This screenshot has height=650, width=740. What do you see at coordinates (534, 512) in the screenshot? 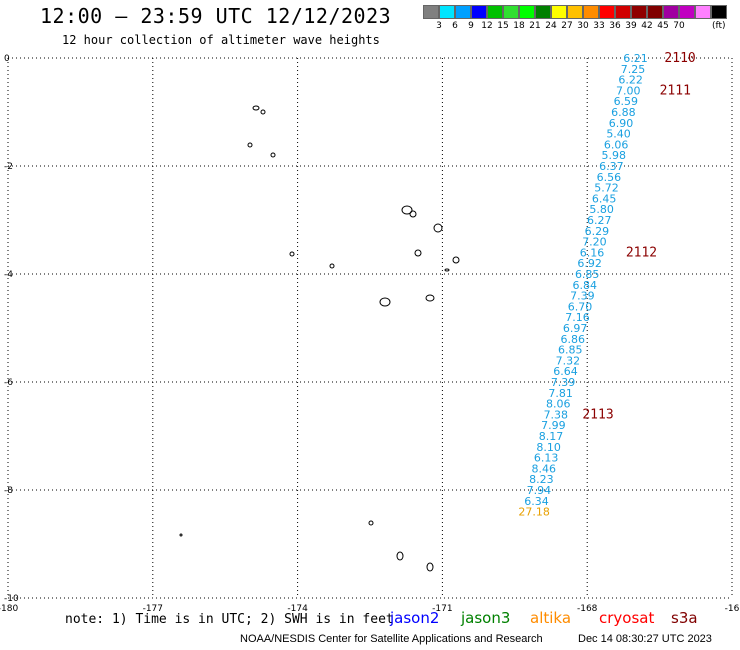
I see `swh-value-label: 27.18` at bounding box center [534, 512].